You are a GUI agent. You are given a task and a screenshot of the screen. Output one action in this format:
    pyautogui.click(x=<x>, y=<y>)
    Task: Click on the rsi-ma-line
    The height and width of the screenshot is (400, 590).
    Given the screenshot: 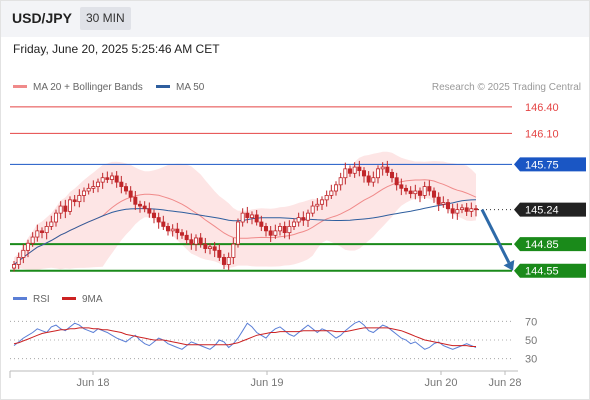 What is the action you would take?
    pyautogui.click(x=244, y=337)
    